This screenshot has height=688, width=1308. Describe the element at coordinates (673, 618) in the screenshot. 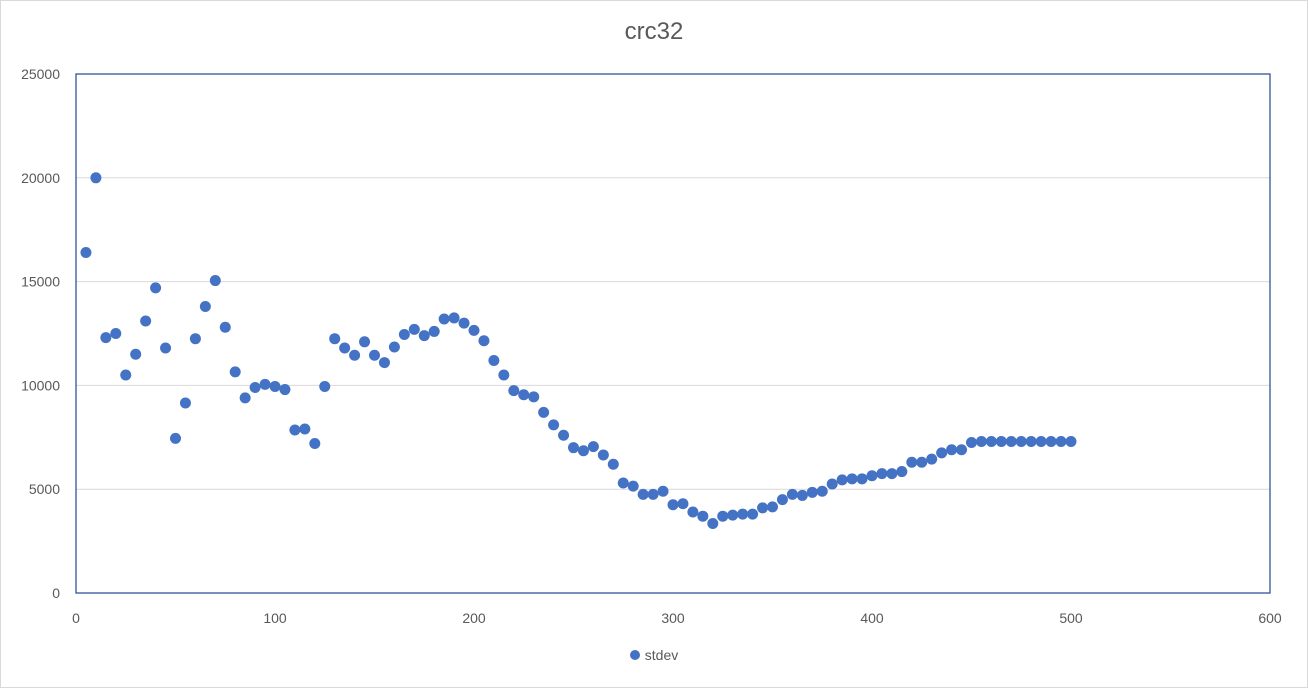

I see `x-tick-label: 300` at that location.